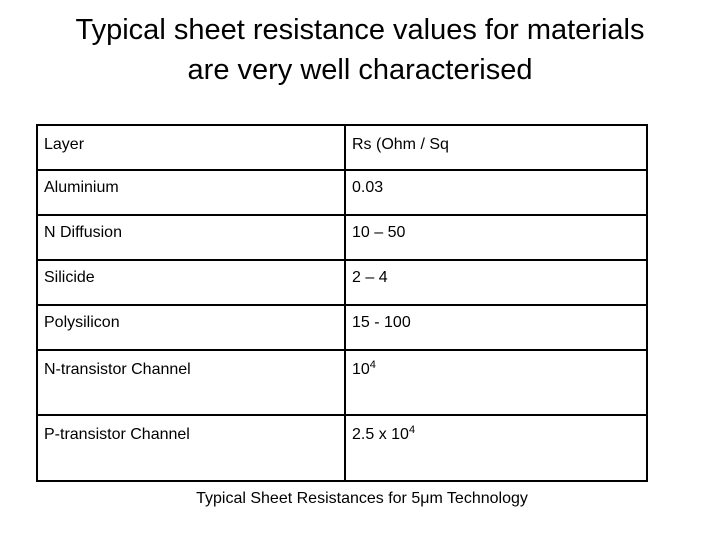  What do you see at coordinates (496, 192) in the screenshot?
I see `rs-cell: 0.03` at bounding box center [496, 192].